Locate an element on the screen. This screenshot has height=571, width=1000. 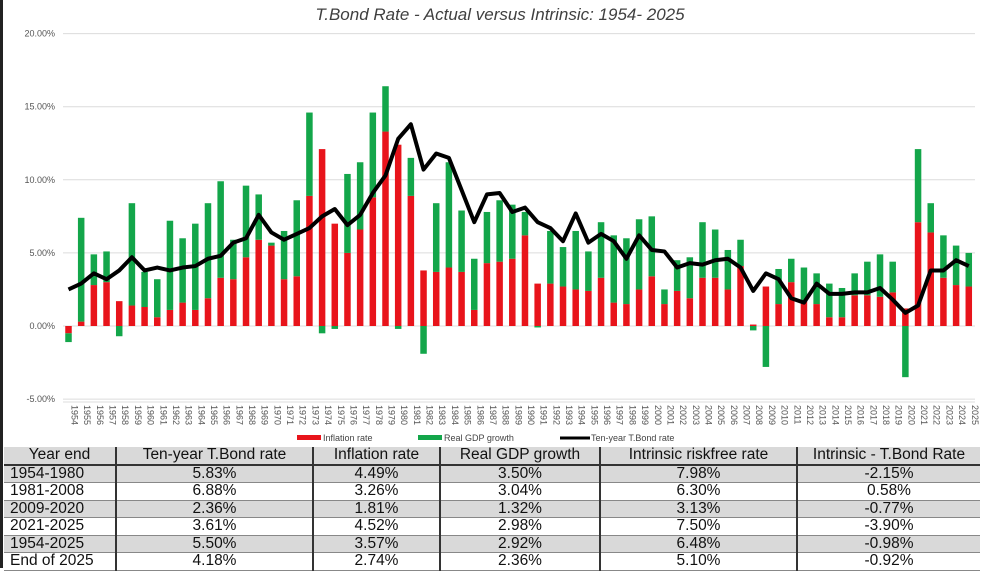
y-tick-label: -5.00% is located at coordinates (40, 399).